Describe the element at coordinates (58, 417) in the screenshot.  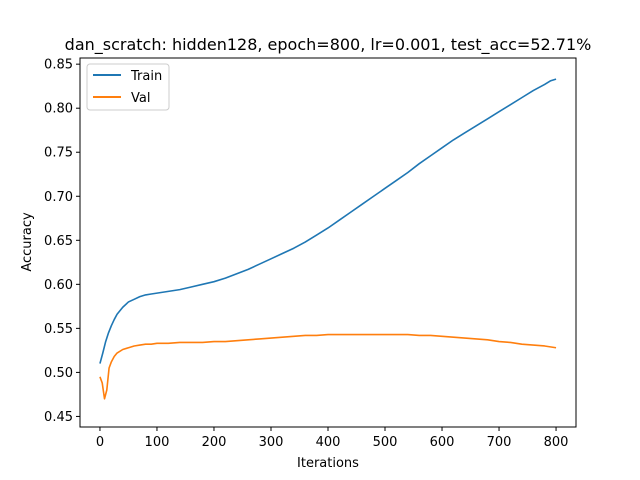
I see `y-tick-label: 0.45` at that location.